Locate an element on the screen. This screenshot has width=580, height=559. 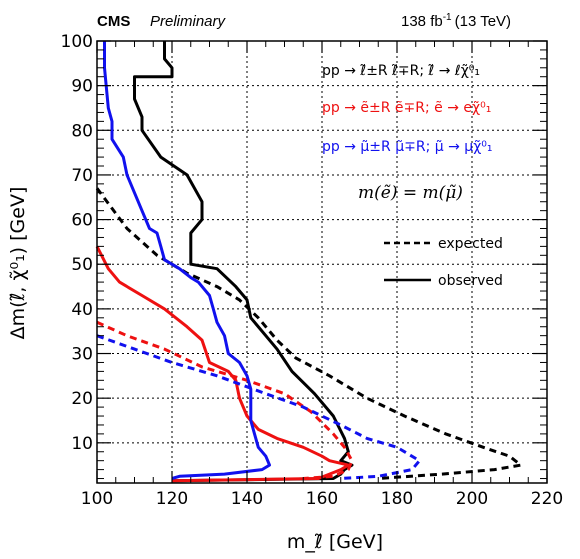
x-tick-label: 220 is located at coordinates (547, 499).